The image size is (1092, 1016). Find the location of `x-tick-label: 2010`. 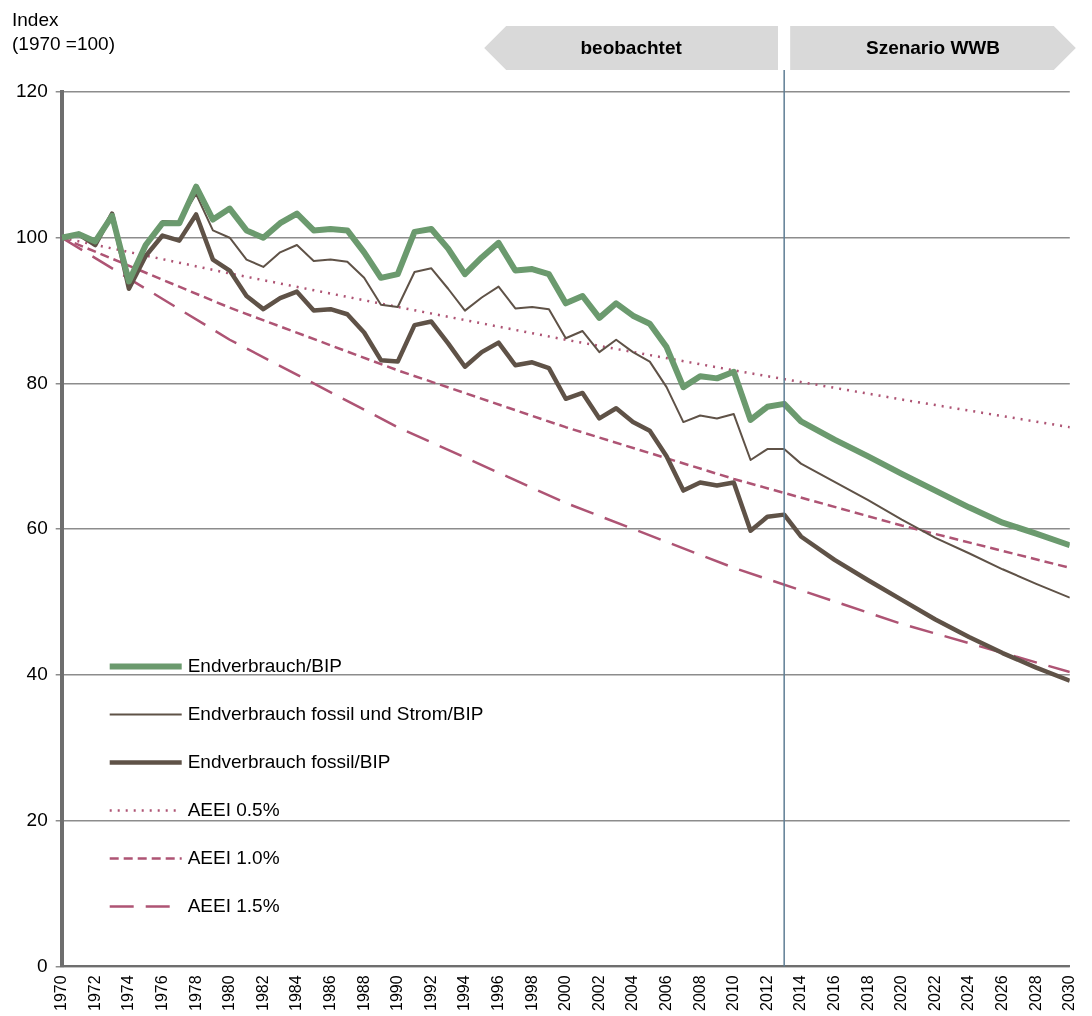

x-tick-label: 2010 is located at coordinates (733, 993).